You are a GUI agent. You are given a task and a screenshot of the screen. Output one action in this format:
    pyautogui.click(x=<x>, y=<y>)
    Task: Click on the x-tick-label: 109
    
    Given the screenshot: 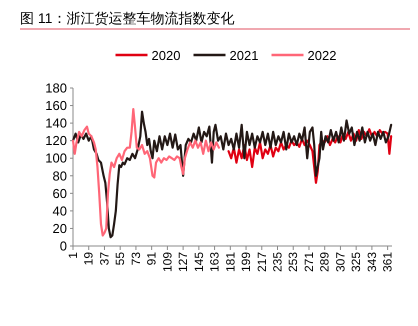 What is the action you would take?
    pyautogui.click(x=167, y=262)
    